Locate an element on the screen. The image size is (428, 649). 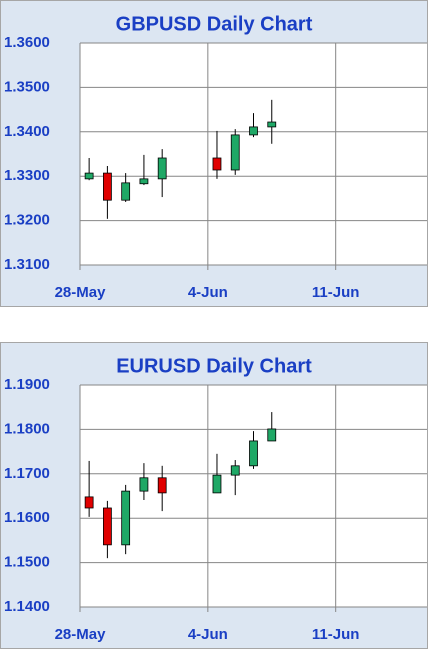
y-tick-label: 1.3300 is located at coordinates (27, 175).